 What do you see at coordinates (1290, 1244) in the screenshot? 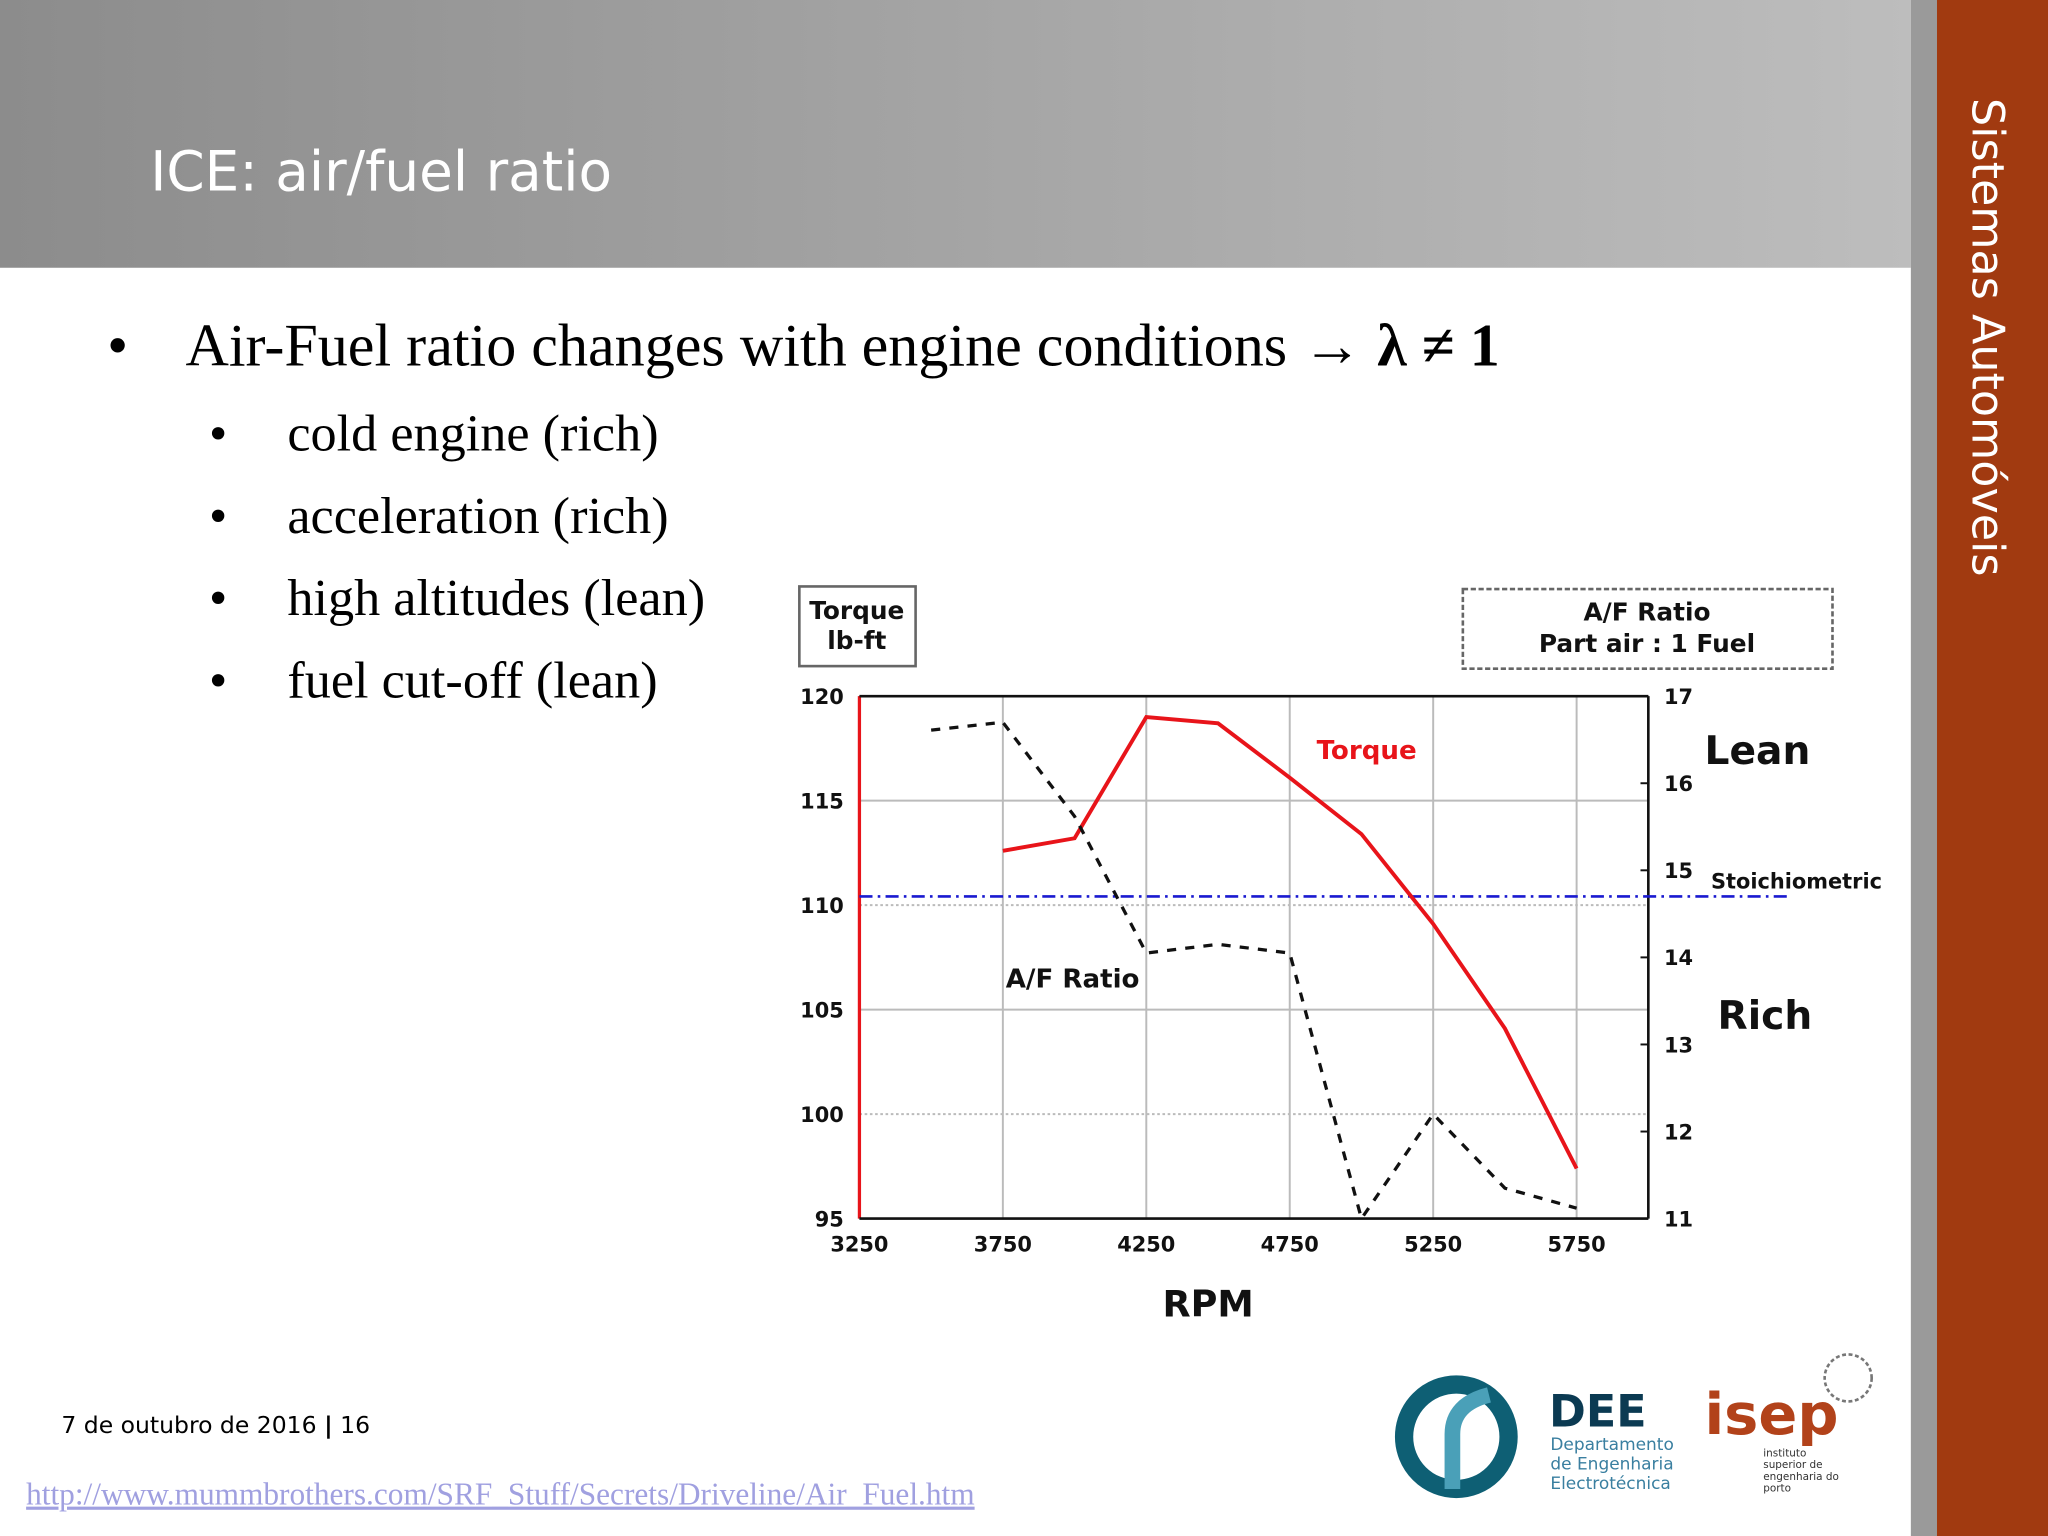
I see `x-tick-label: 4750` at bounding box center [1290, 1244].